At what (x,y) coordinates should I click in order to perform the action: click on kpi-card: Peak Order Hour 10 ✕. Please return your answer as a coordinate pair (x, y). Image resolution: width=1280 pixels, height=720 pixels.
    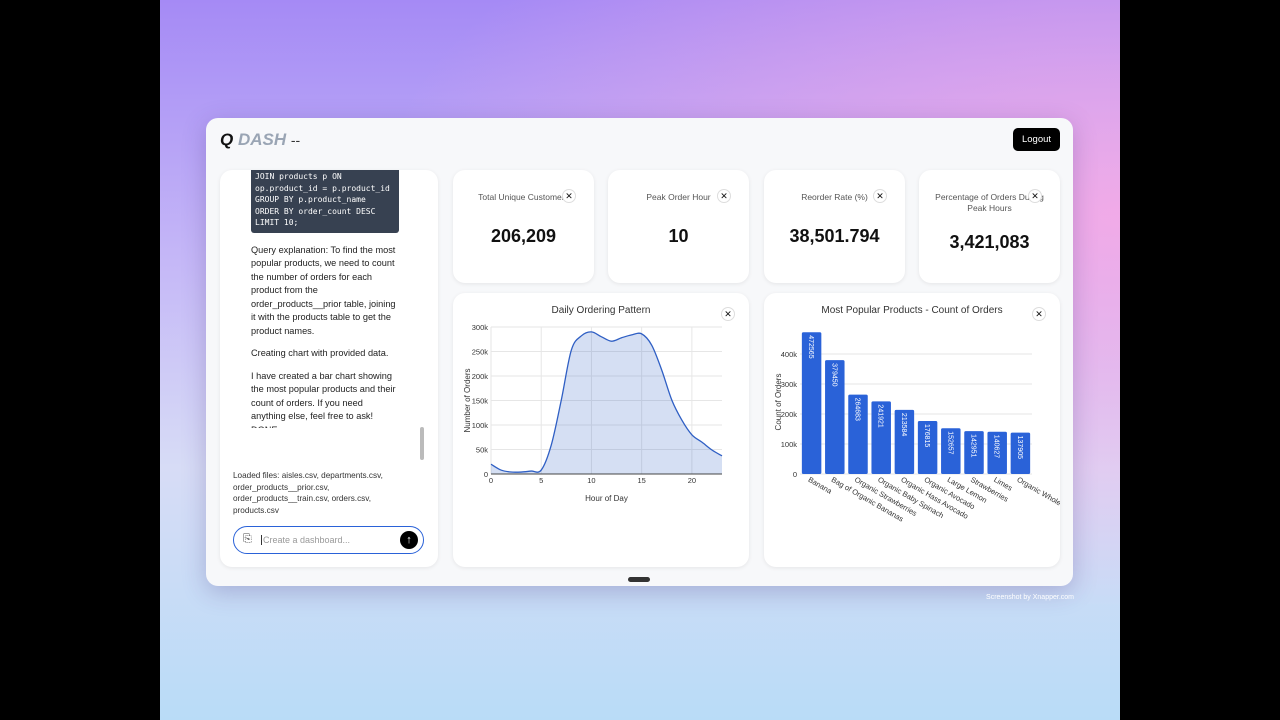
    Looking at the image, I should click on (678, 226).